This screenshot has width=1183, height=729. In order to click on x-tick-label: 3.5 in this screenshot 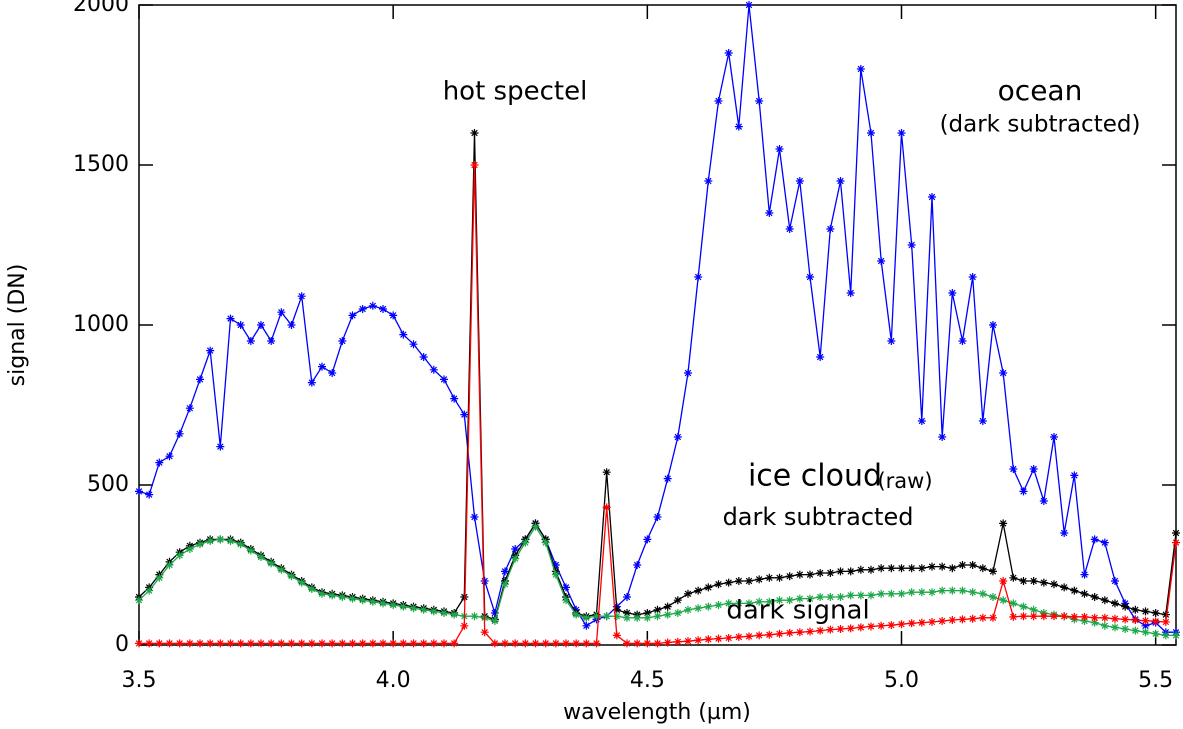, I will do `click(139, 680)`.